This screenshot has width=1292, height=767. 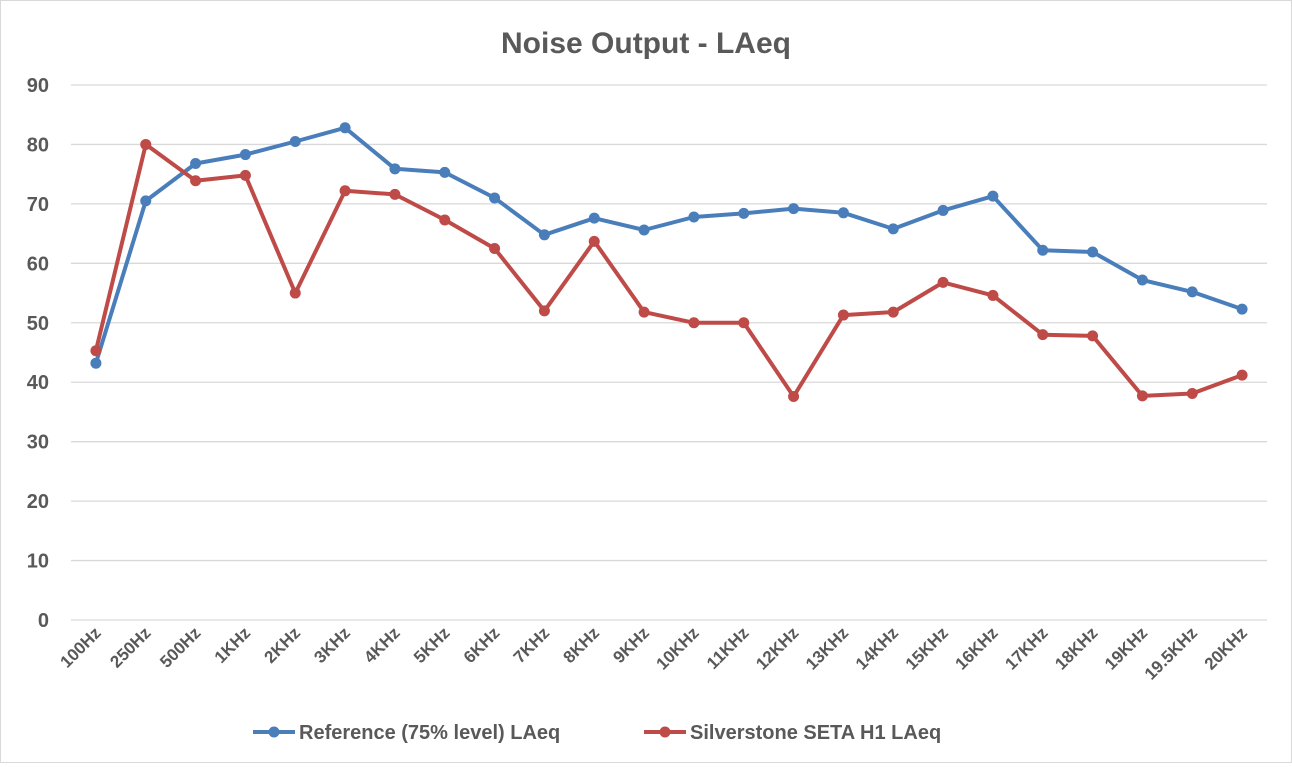 I want to click on y-tick-label: 90, so click(x=38, y=86).